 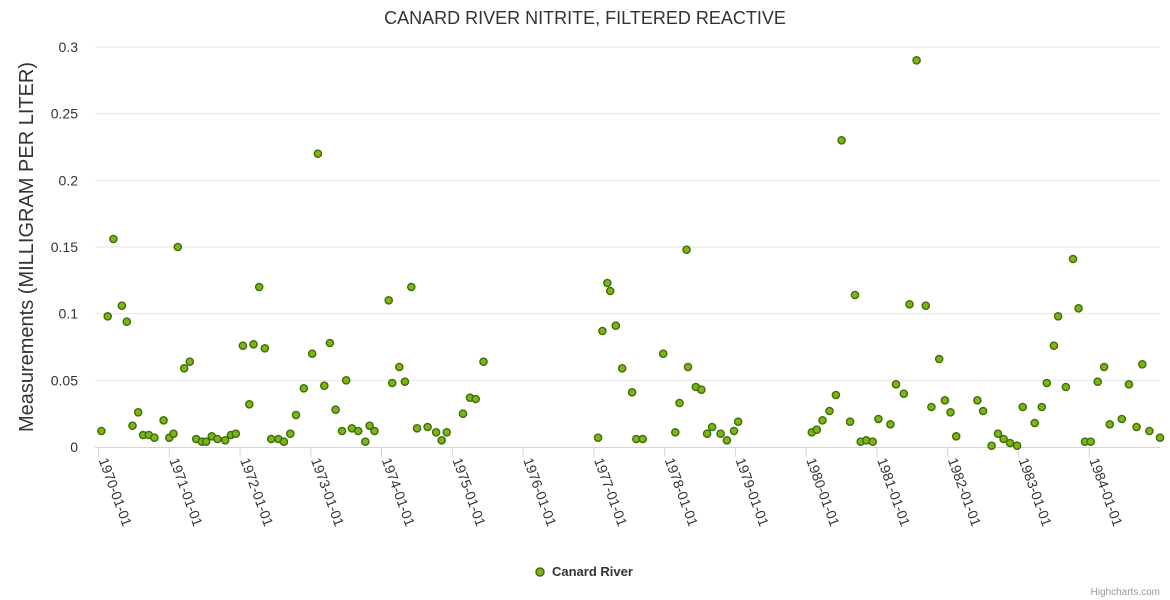 I want to click on legend-marker, so click(x=540, y=572).